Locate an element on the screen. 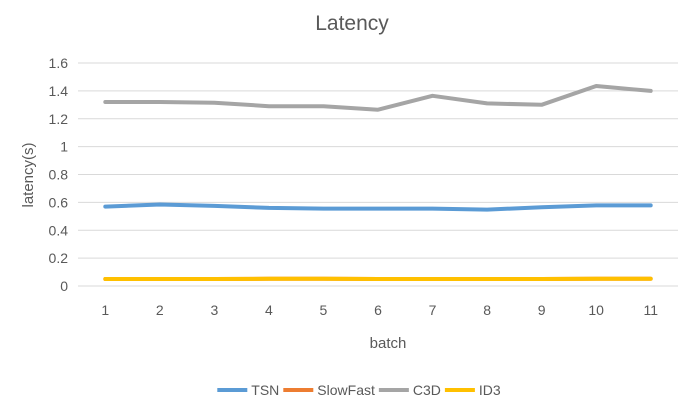  x-tick-label: 8 is located at coordinates (487, 310).